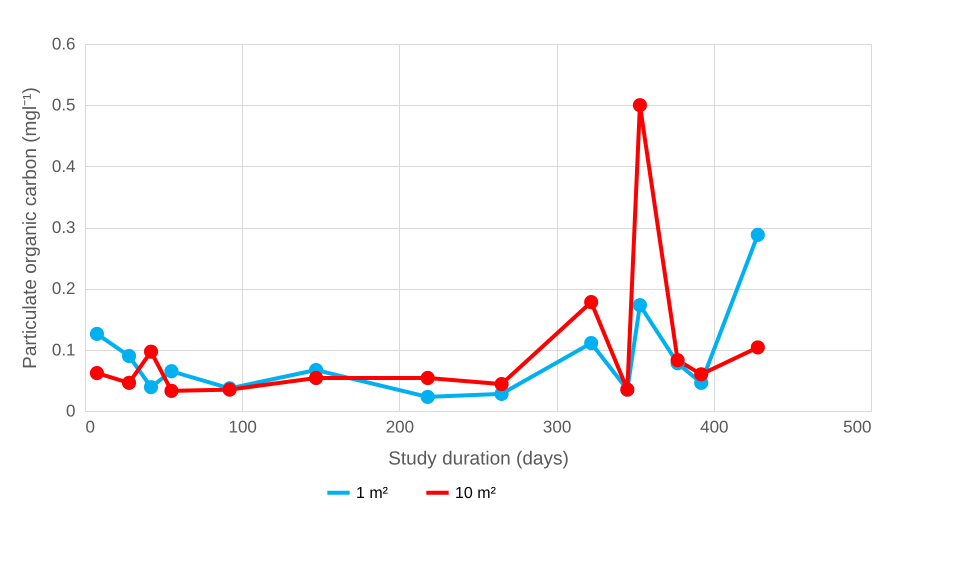  What do you see at coordinates (71, 411) in the screenshot?
I see `y-tick-label: 0` at bounding box center [71, 411].